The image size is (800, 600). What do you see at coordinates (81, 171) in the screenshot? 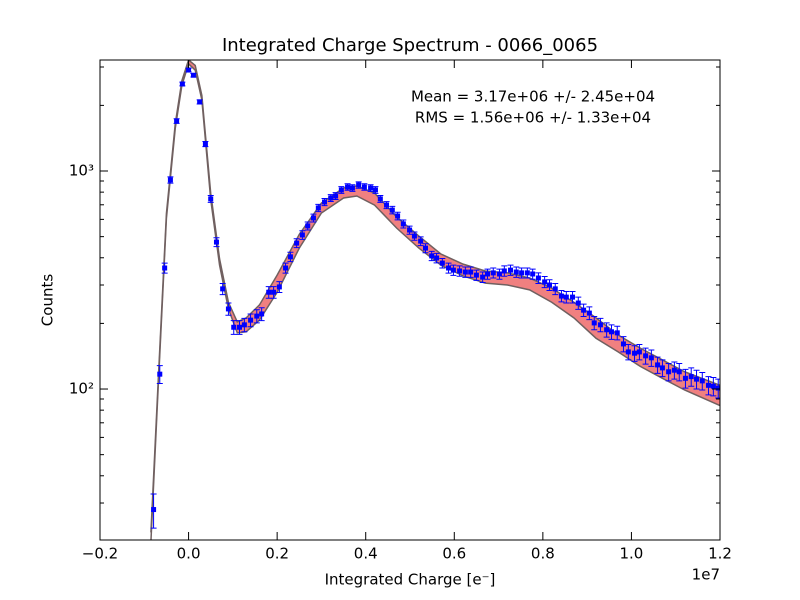
I see `y-tick-label: 10³` at bounding box center [81, 171].